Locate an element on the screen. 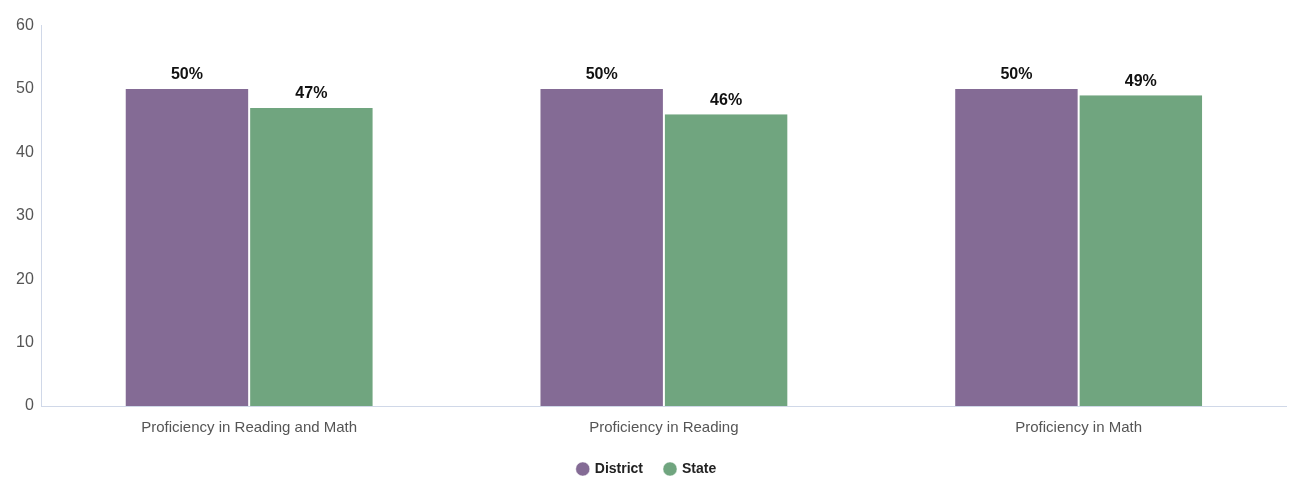 This screenshot has width=1296, height=494. y-tick-label: 60 is located at coordinates (25, 25).